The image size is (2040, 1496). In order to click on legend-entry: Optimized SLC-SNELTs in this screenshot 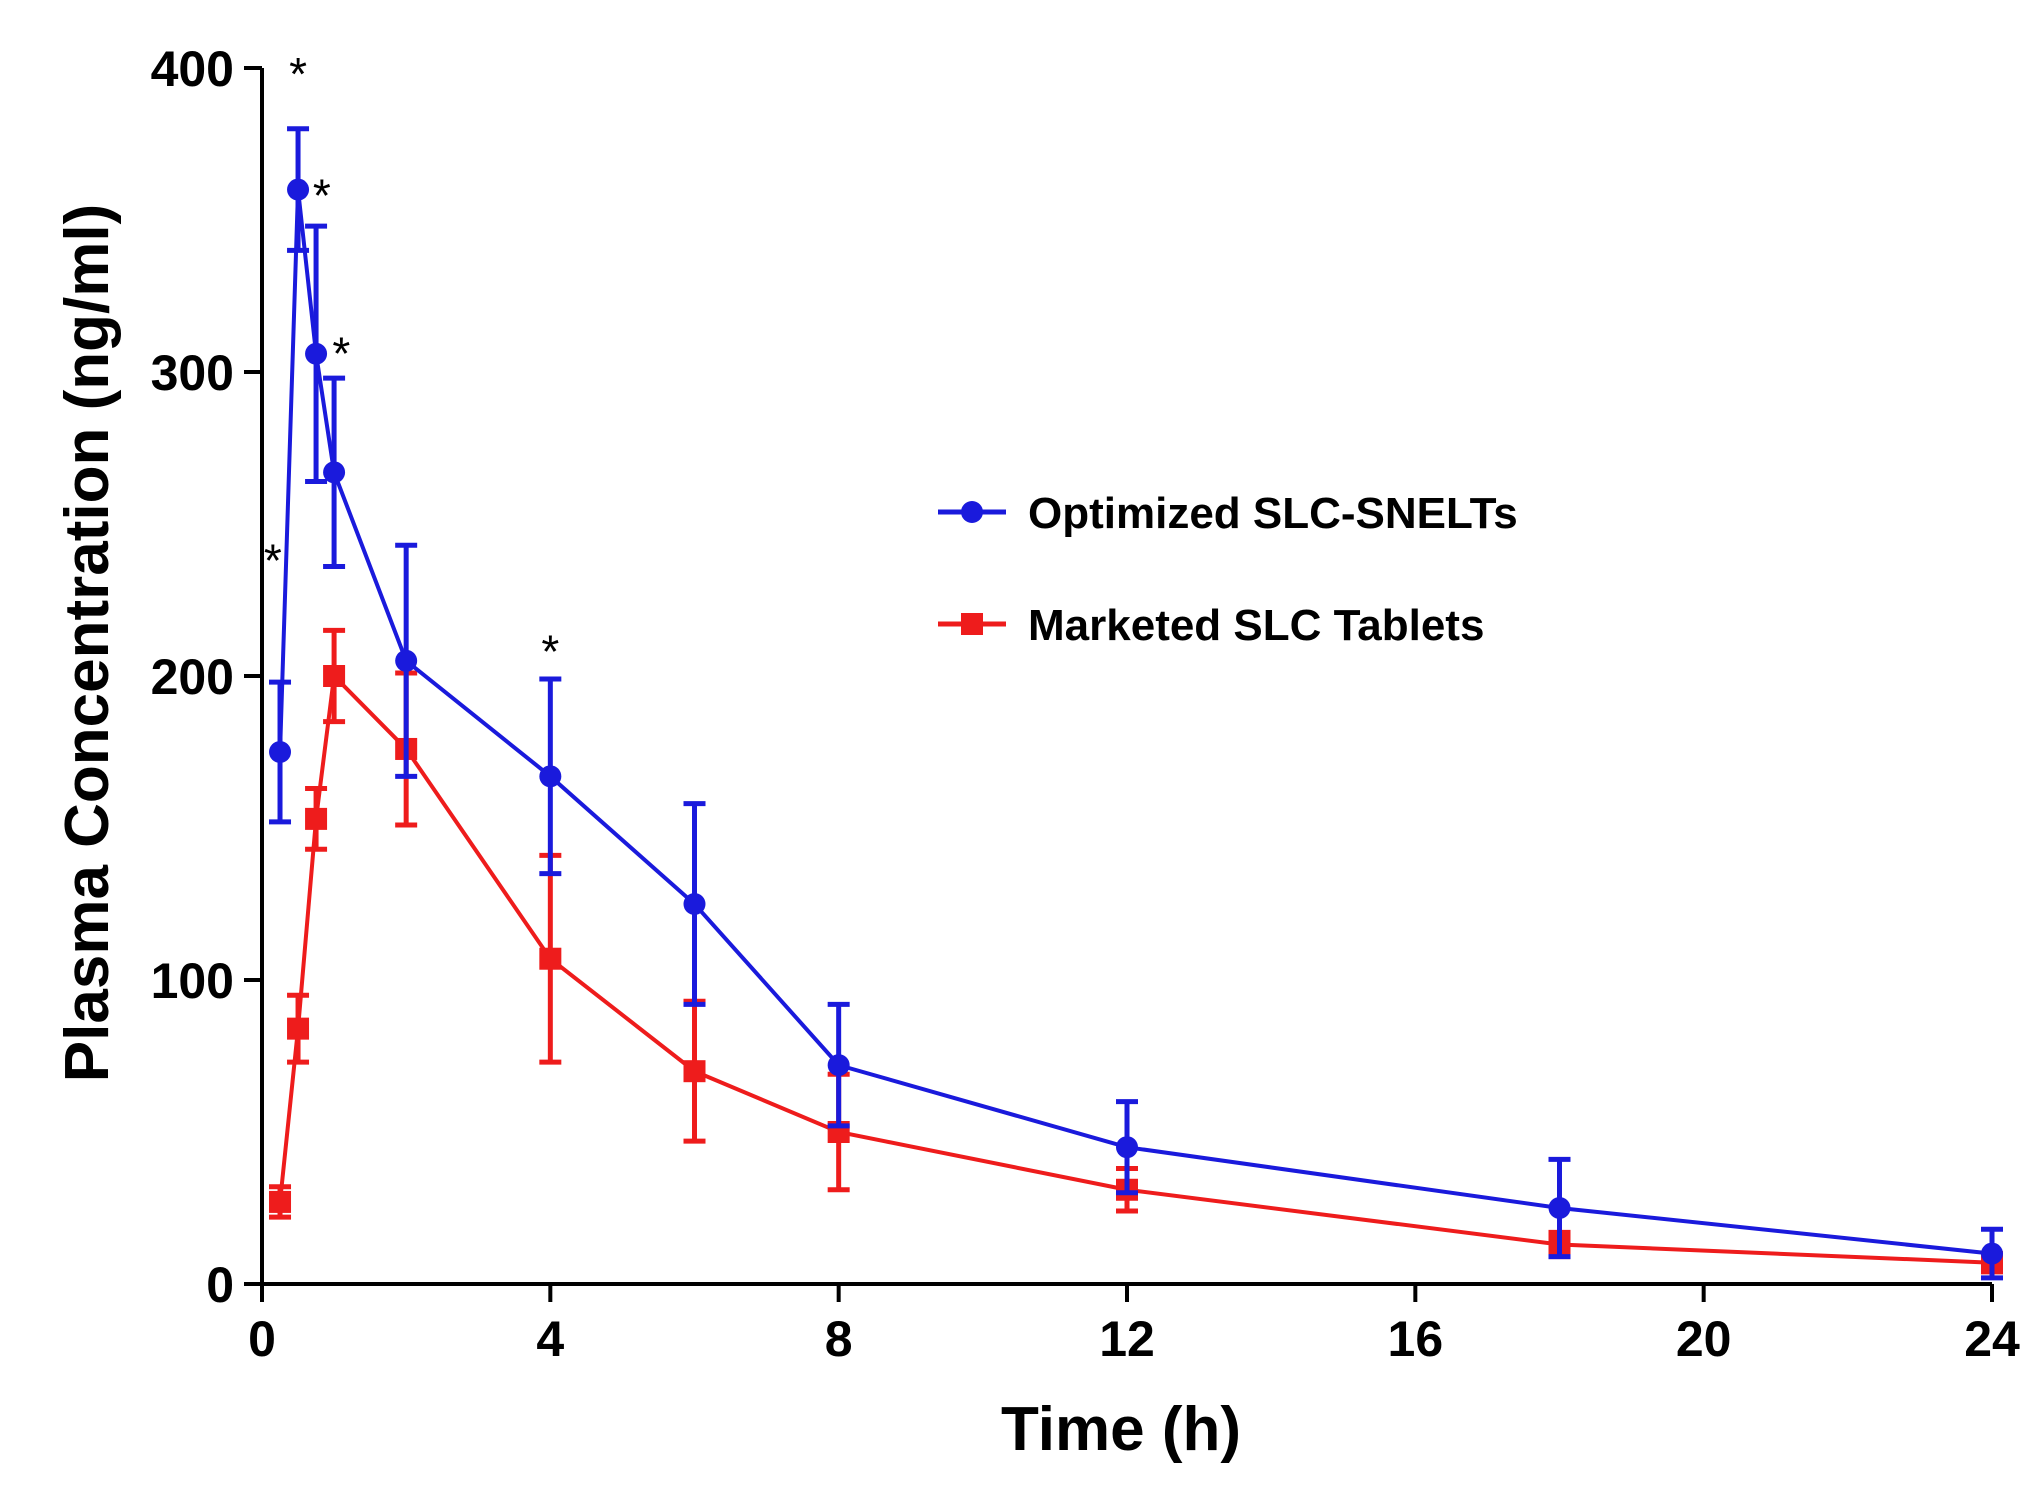, I will do `click(1228, 513)`.